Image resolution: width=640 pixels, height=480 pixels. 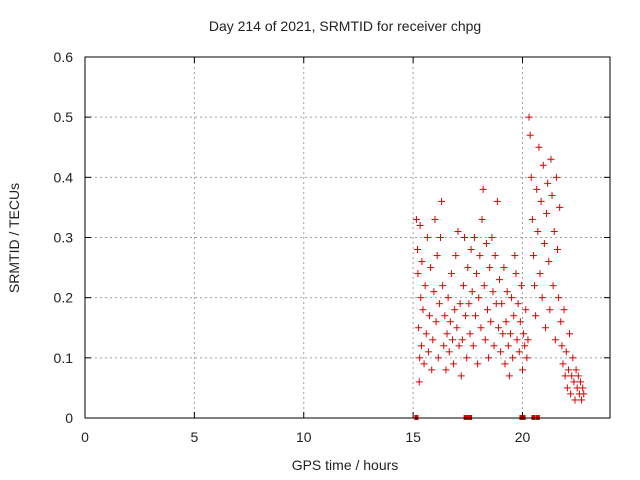 I want to click on y-tick-label: 0.2, so click(x=64, y=298).